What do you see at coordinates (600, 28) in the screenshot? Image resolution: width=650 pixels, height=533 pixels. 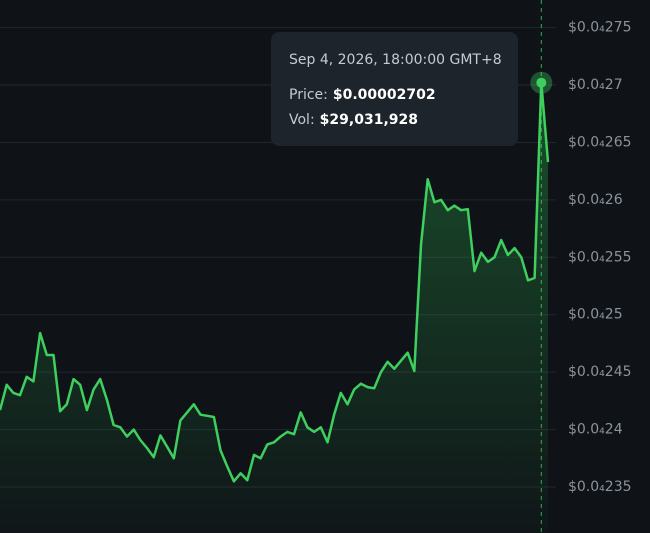 I see `y-tick-label: $0.0₄275` at bounding box center [600, 28].